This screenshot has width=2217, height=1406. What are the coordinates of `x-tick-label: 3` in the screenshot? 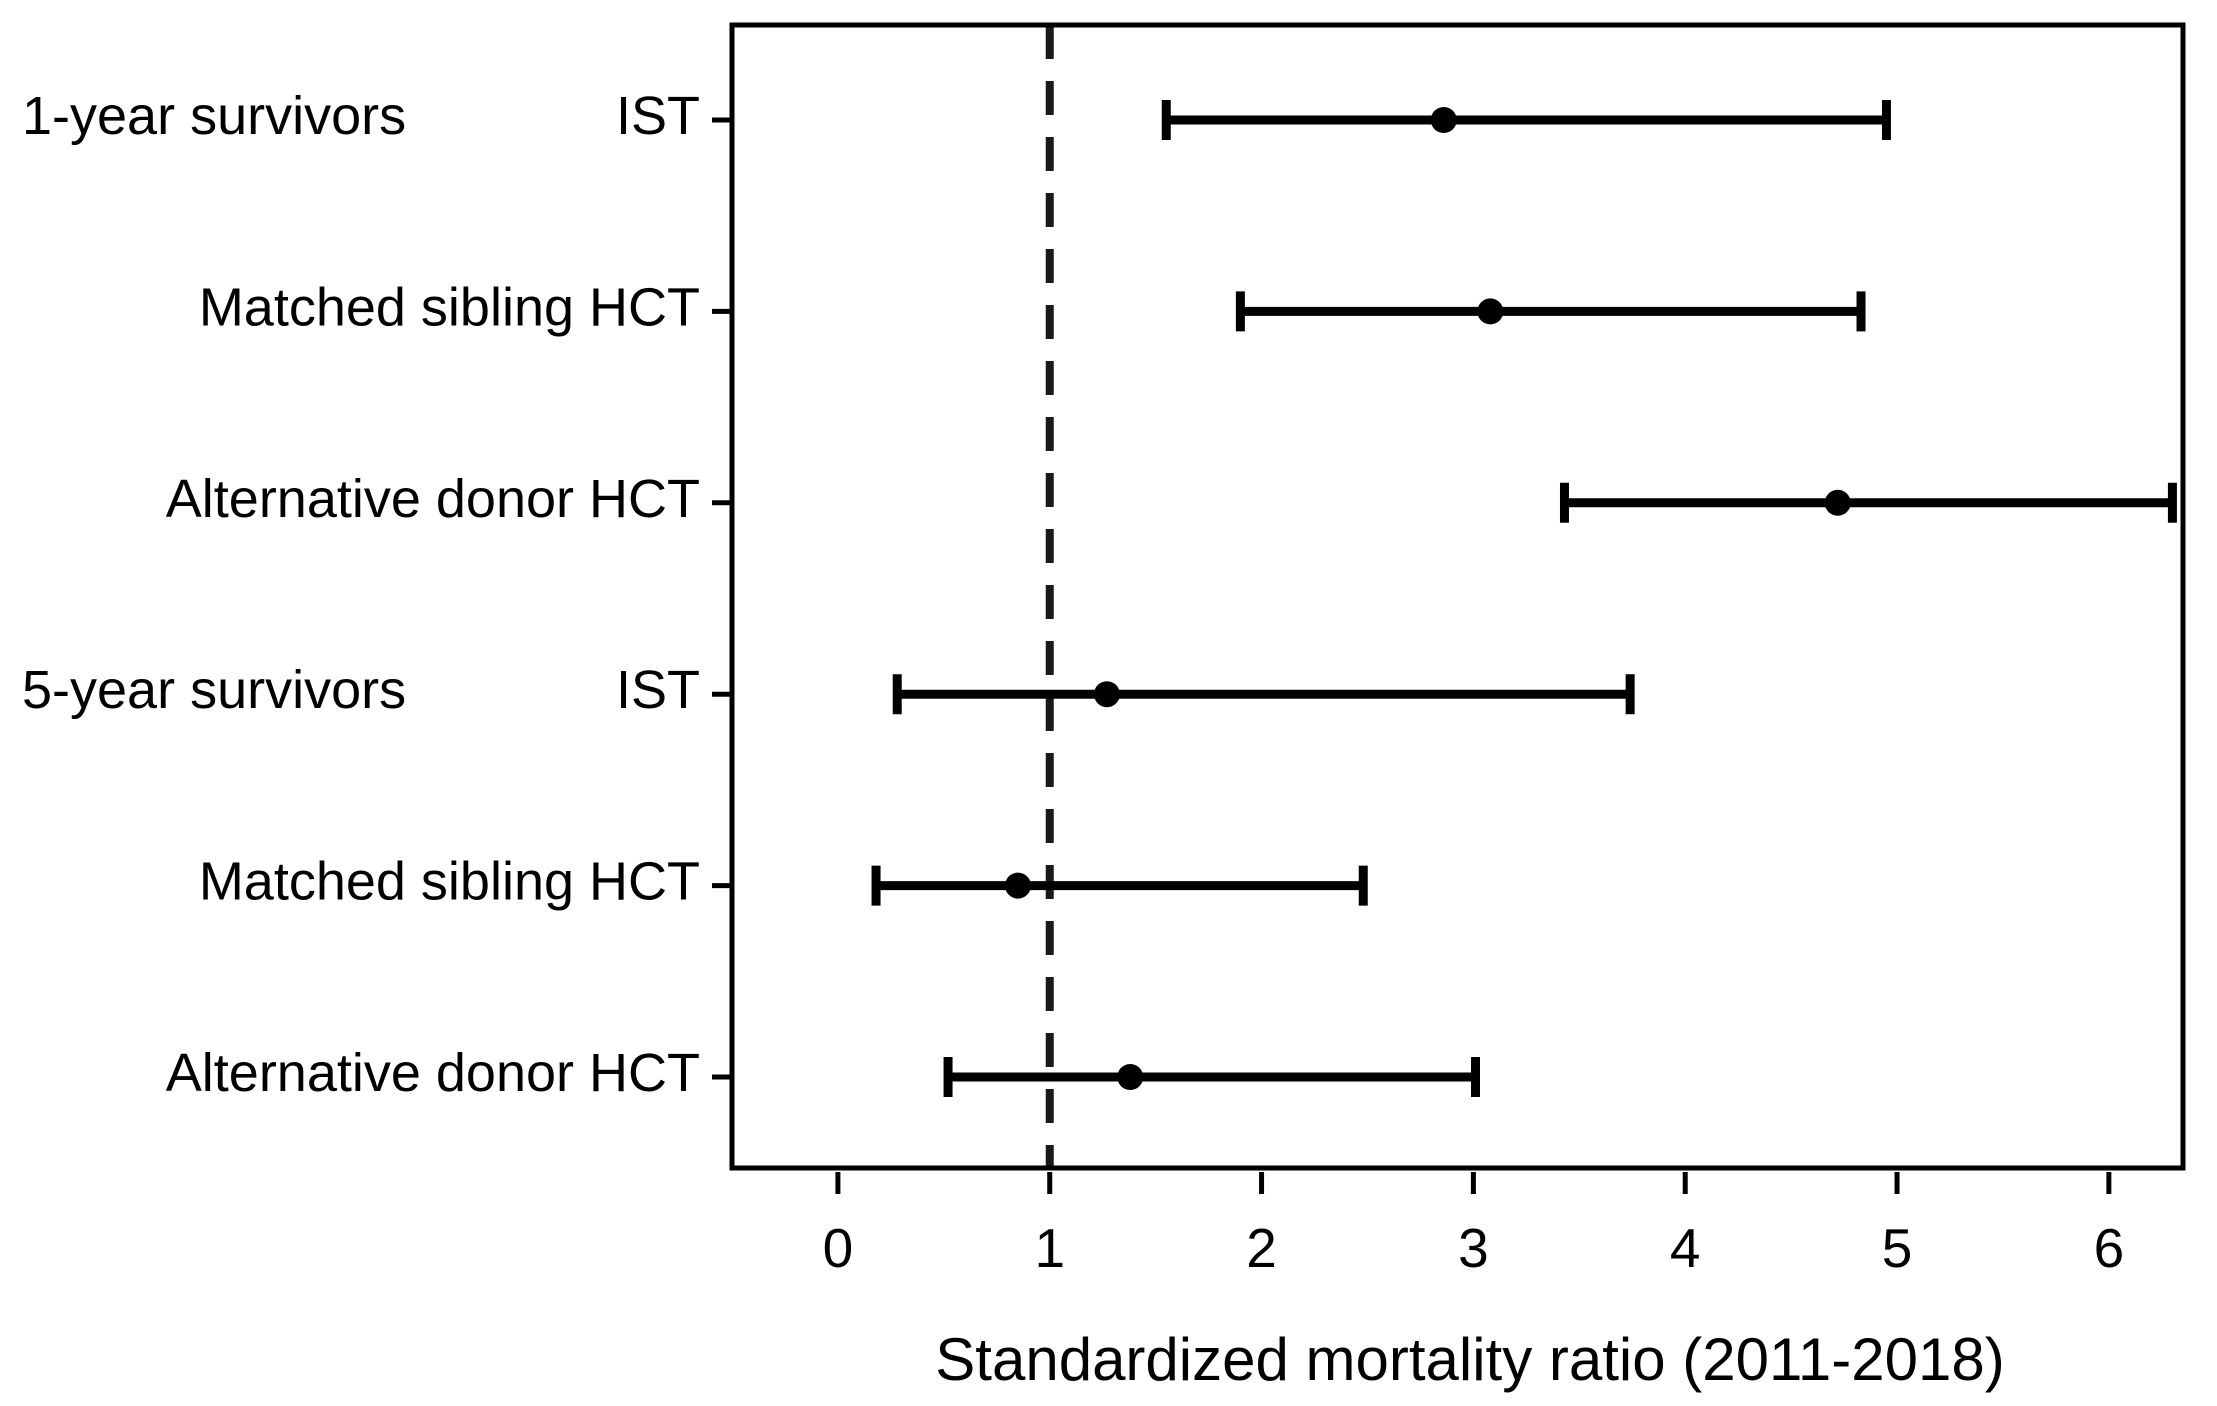 It's located at (1473, 1248).